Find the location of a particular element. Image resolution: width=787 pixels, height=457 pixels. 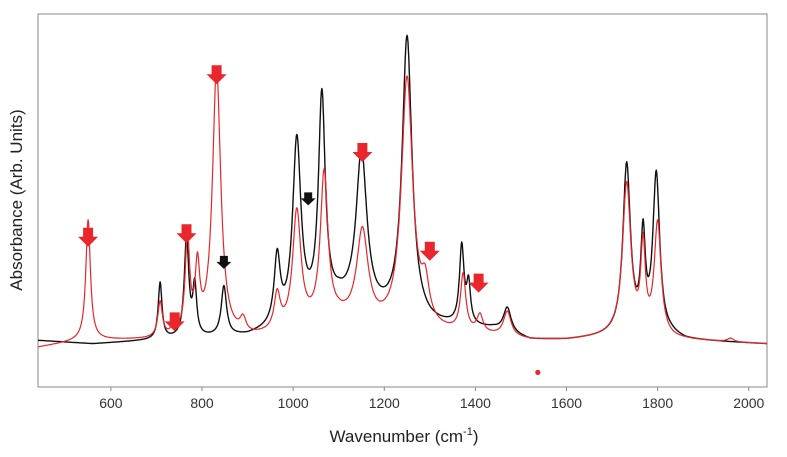

x-tick-label: 1000 is located at coordinates (293, 403).